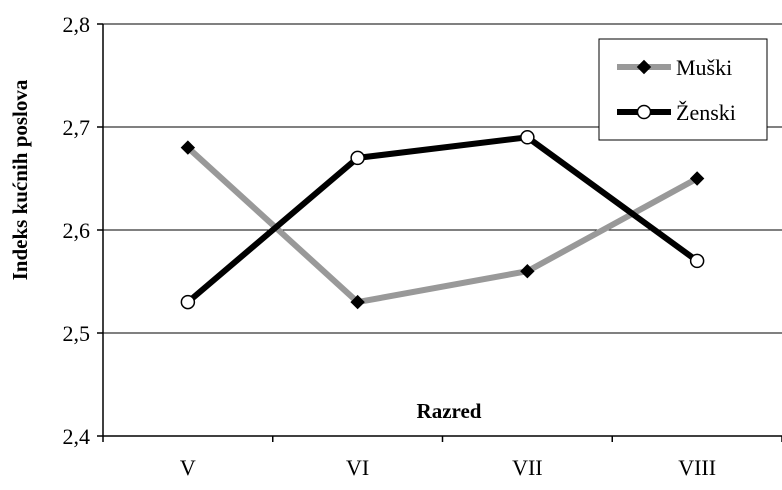 Image resolution: width=782 pixels, height=490 pixels. I want to click on legend-entry: Ženski, so click(676, 112).